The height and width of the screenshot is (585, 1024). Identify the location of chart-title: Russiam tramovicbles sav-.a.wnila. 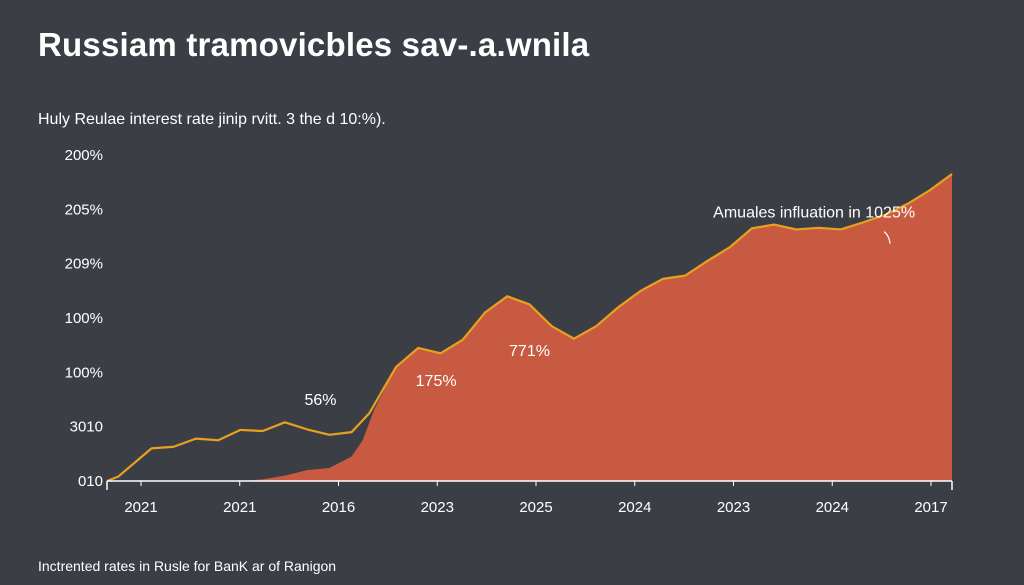
(314, 44).